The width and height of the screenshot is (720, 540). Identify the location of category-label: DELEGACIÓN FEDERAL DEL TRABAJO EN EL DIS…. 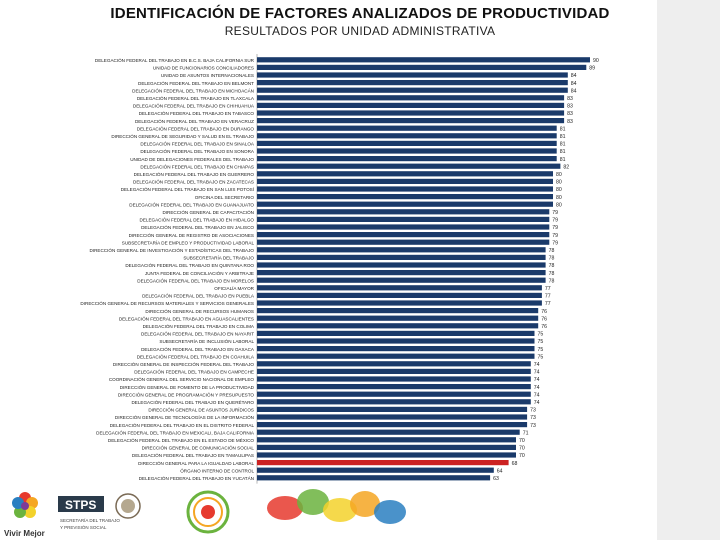
(182, 425).